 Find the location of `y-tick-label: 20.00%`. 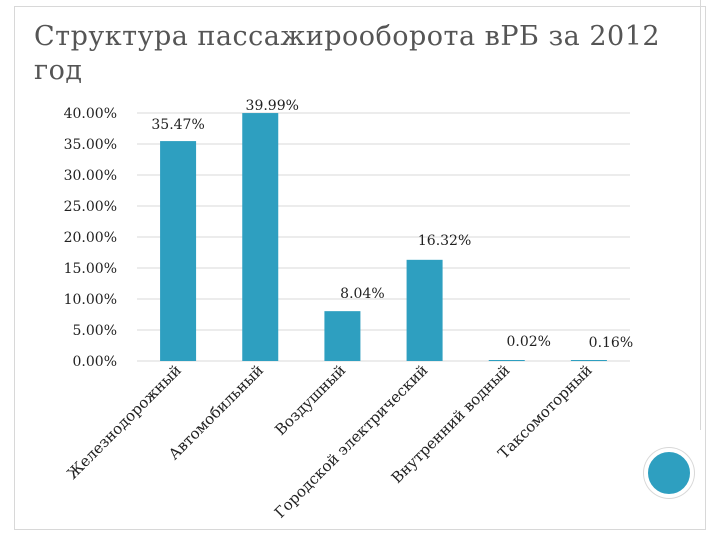

y-tick-label: 20.00% is located at coordinates (90, 238).